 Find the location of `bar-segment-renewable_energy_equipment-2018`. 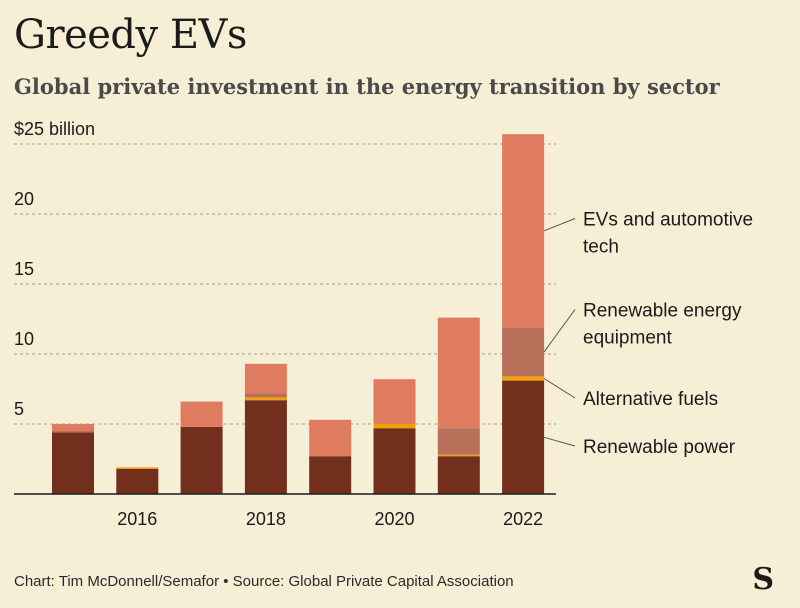

bar-segment-renewable_energy_equipment-2018 is located at coordinates (265, 395).